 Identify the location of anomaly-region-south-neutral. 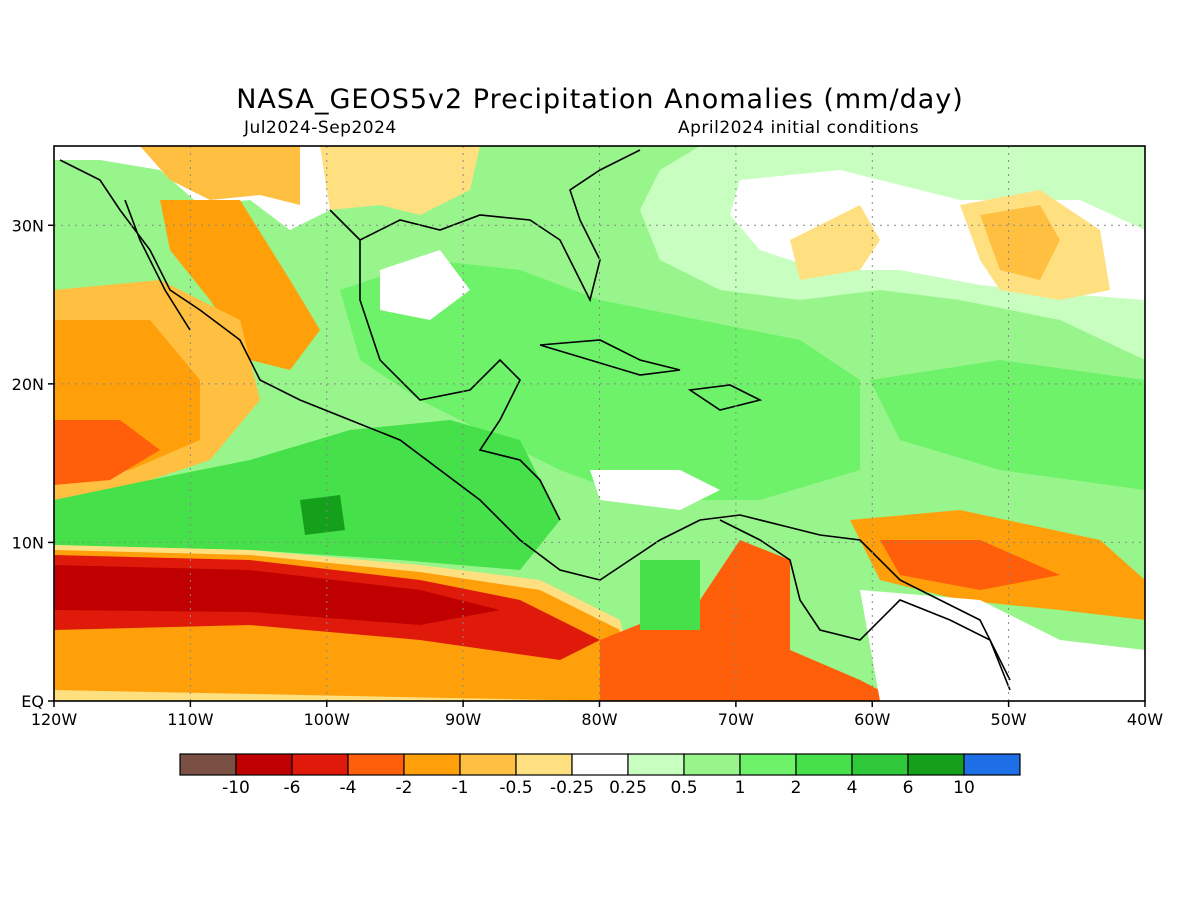
(1002, 645).